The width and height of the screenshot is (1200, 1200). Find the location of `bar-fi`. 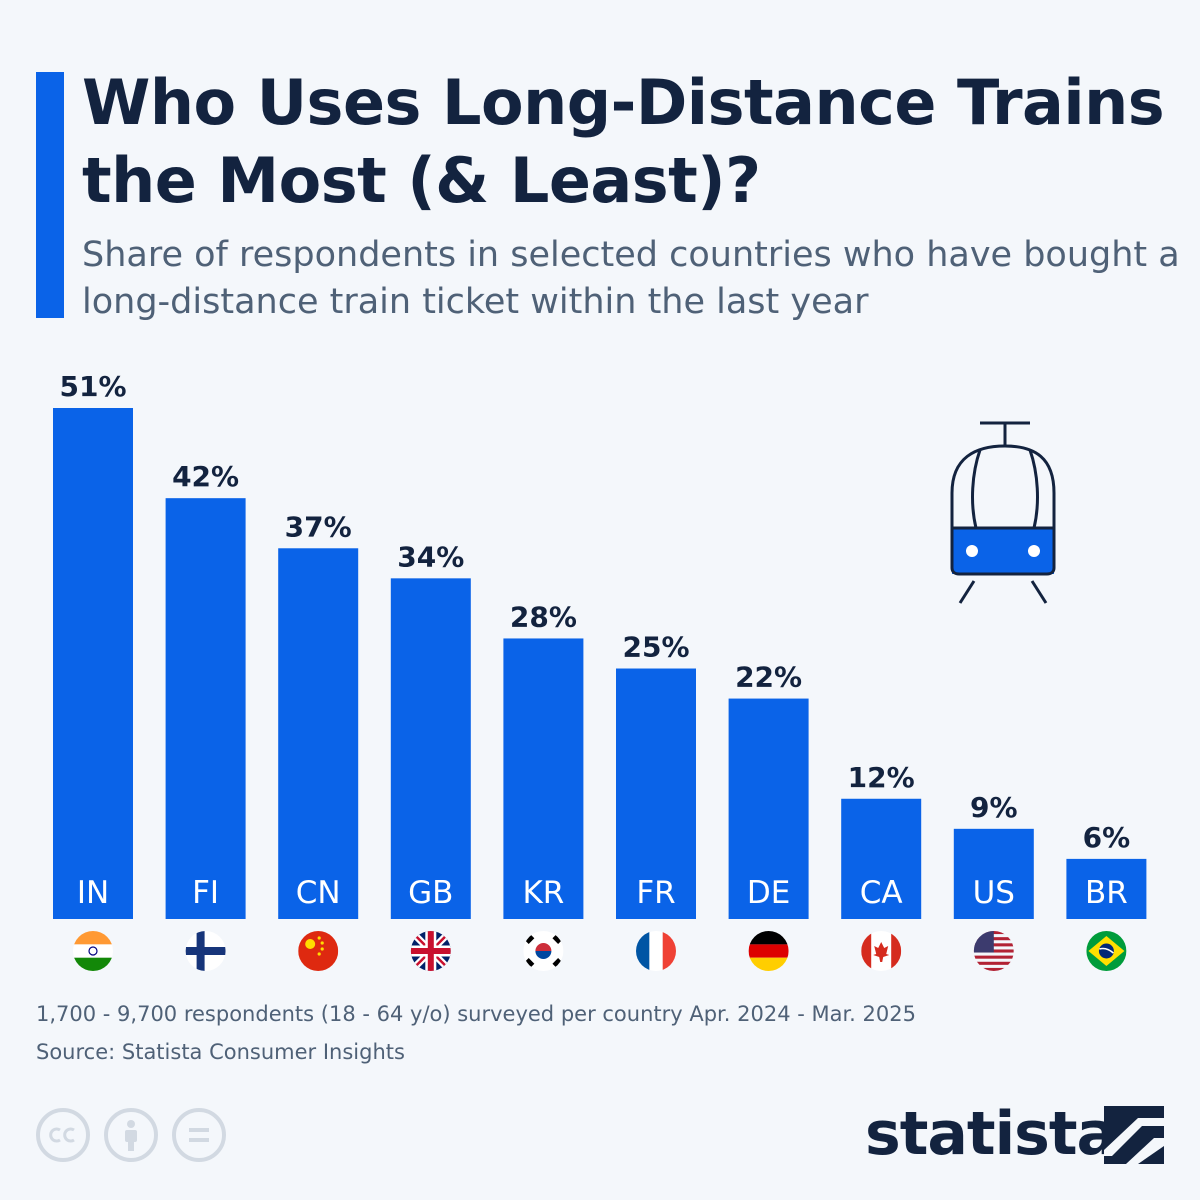

bar-fi is located at coordinates (205, 708).